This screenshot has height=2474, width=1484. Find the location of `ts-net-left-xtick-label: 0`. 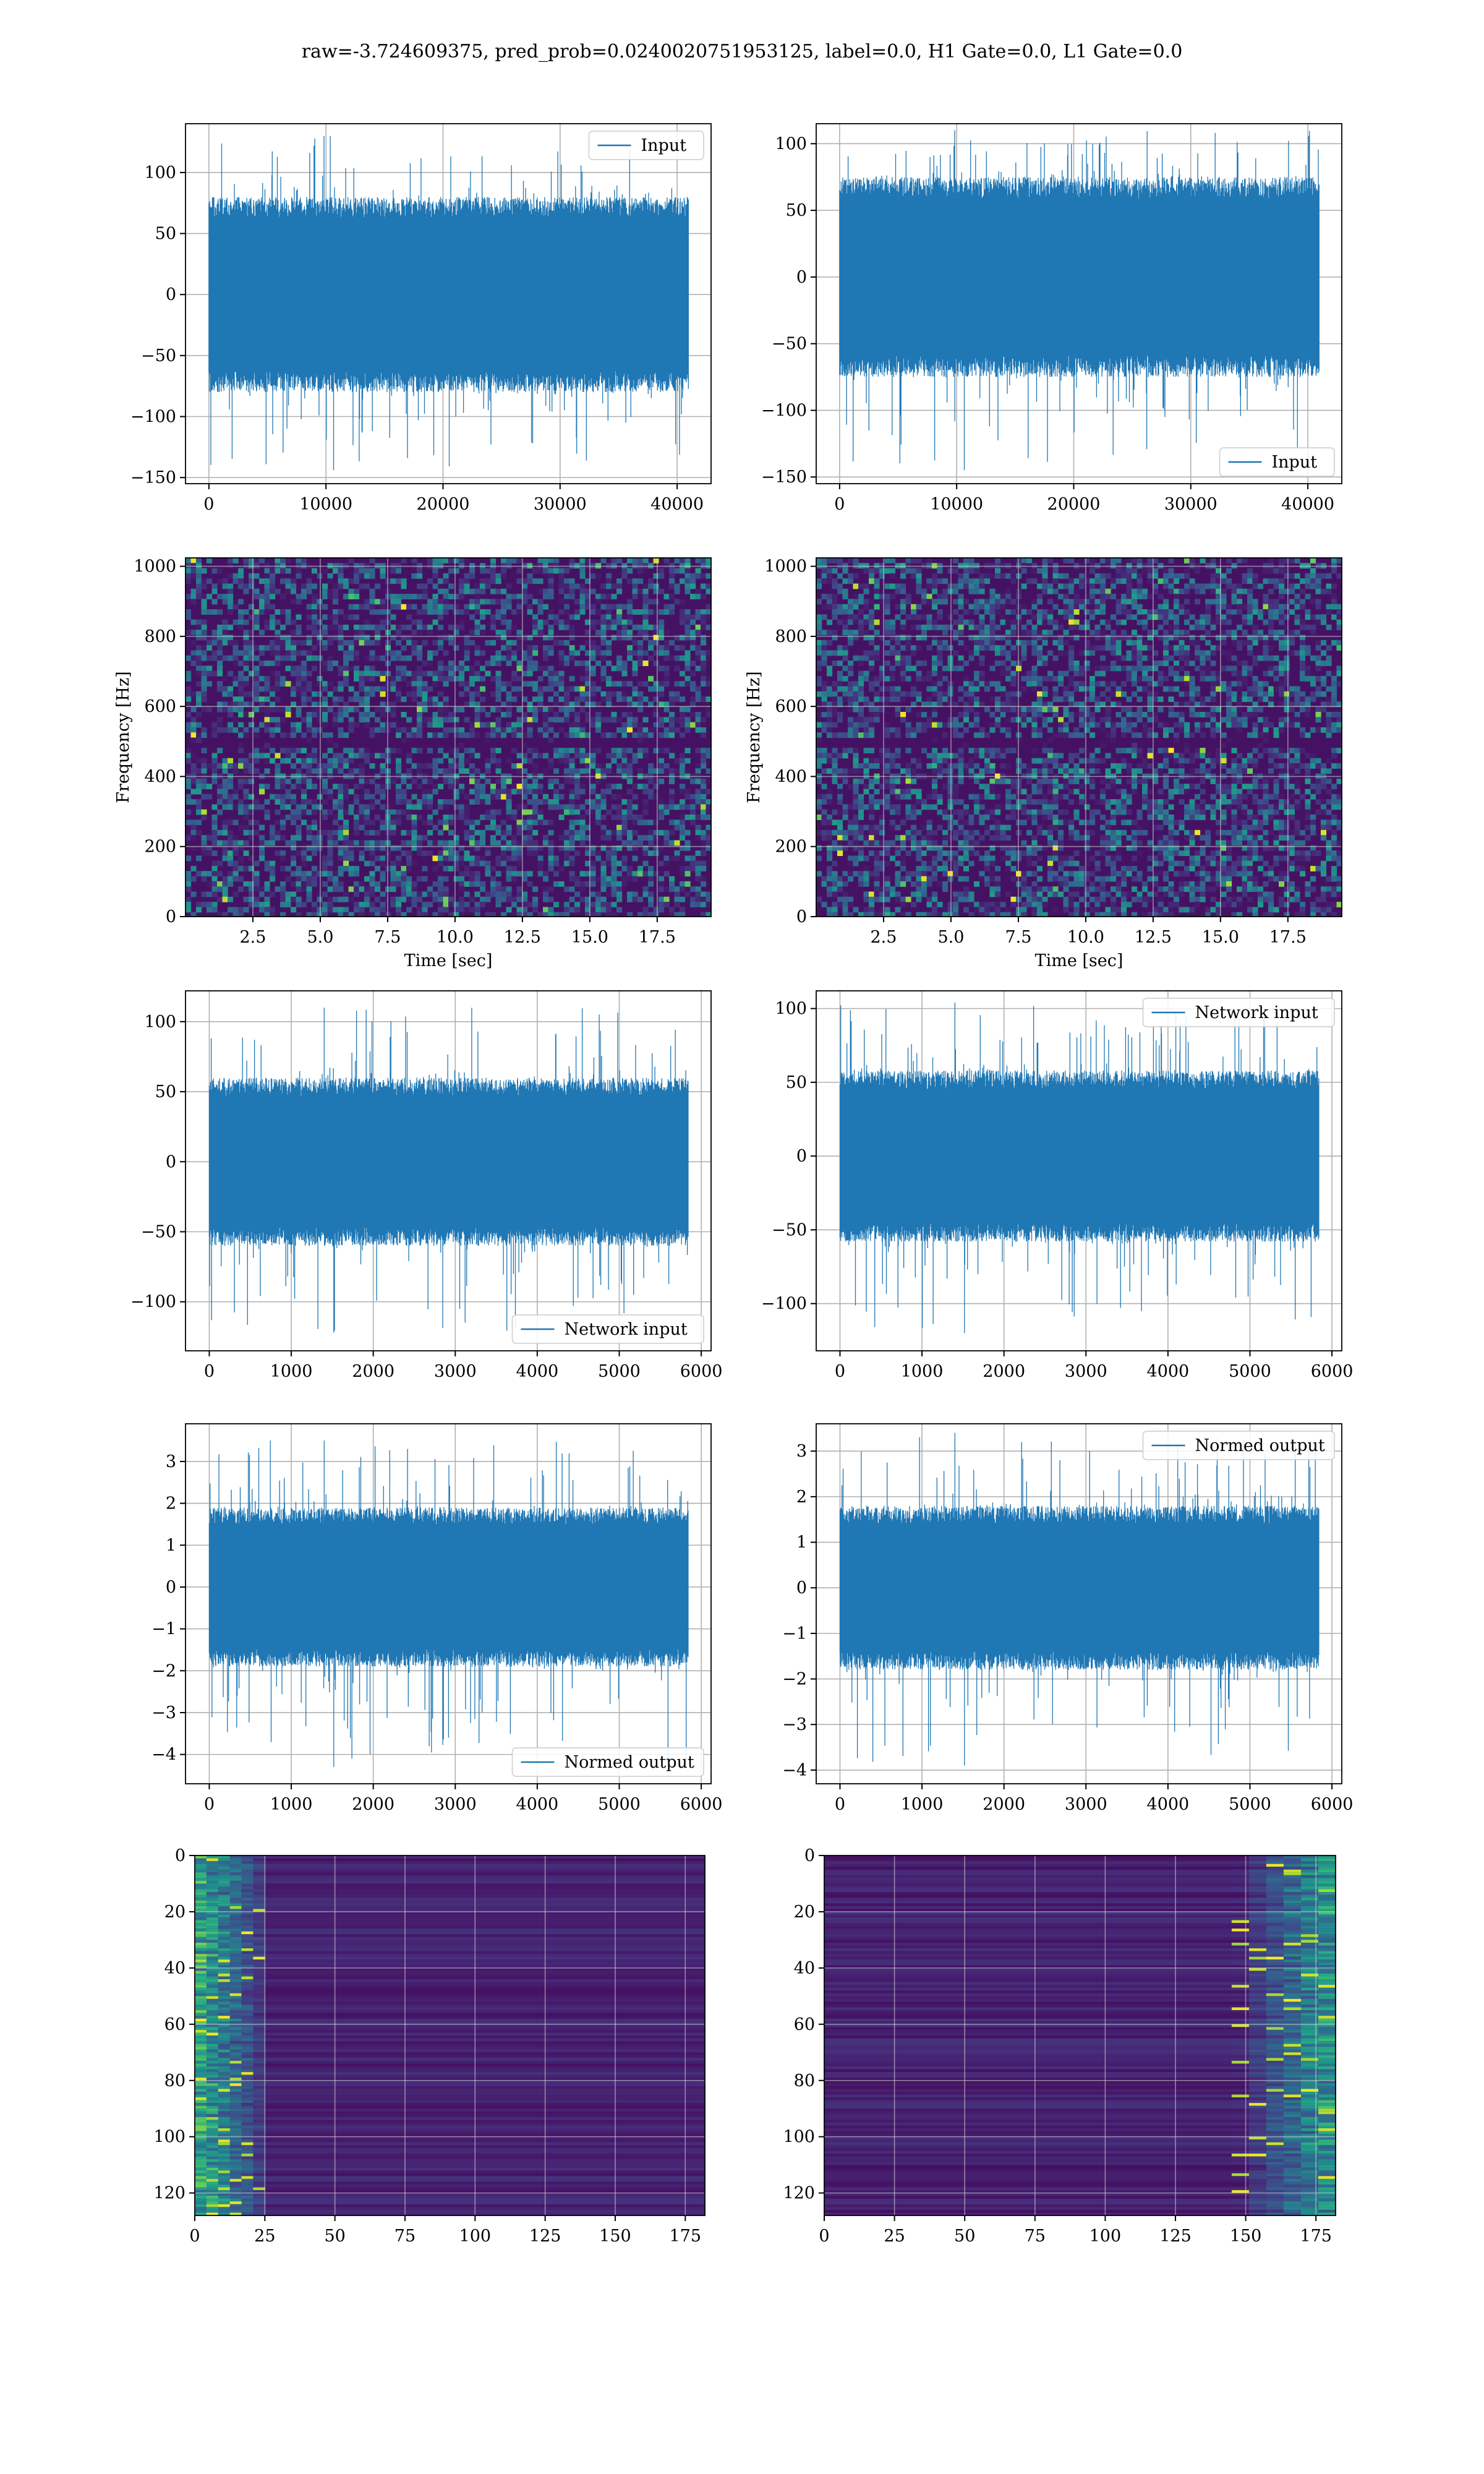

ts-net-left-xtick-label: 0 is located at coordinates (209, 1371).